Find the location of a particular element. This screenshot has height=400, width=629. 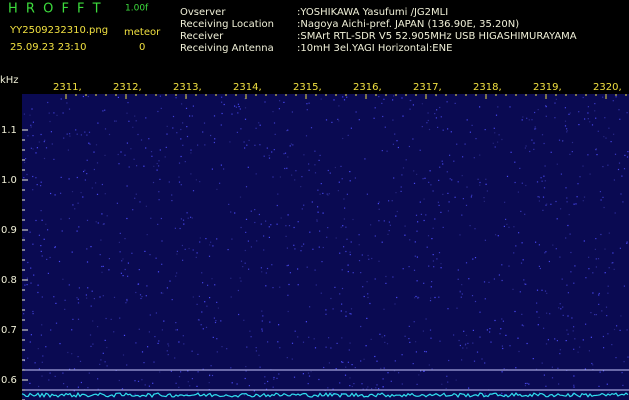

time-label: 2315, is located at coordinates (307, 87).